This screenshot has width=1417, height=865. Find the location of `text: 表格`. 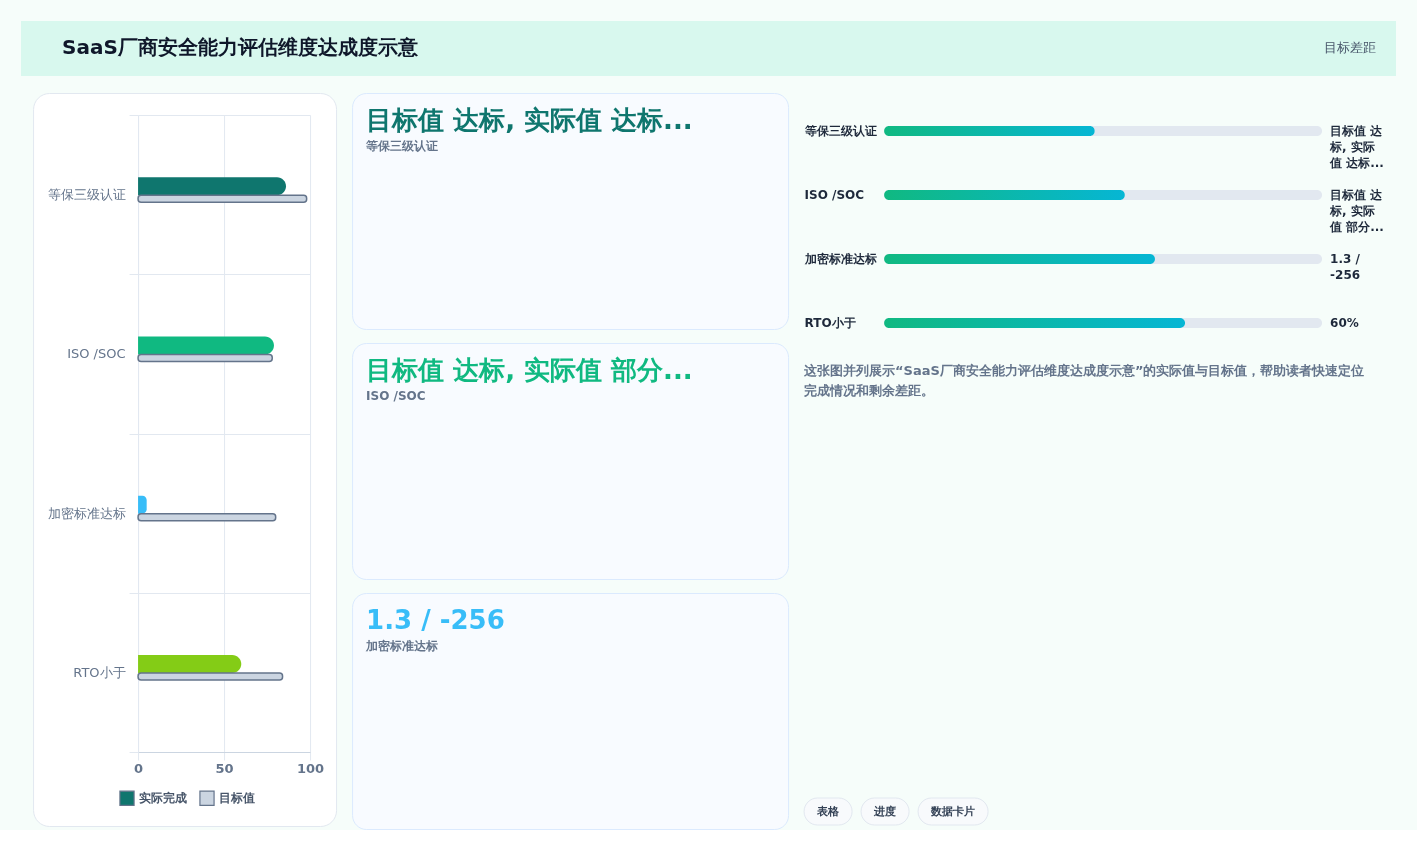

text: 表格 is located at coordinates (828, 811).